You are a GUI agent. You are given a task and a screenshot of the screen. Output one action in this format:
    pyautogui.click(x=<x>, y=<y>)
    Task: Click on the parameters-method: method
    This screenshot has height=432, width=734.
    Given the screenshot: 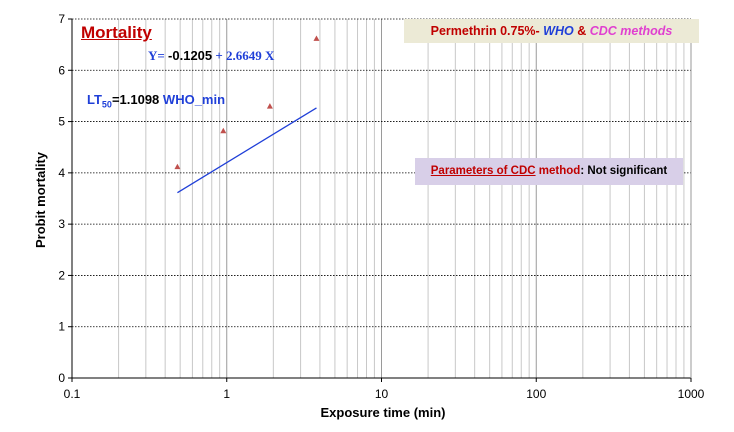 What is the action you would take?
    pyautogui.click(x=559, y=171)
    